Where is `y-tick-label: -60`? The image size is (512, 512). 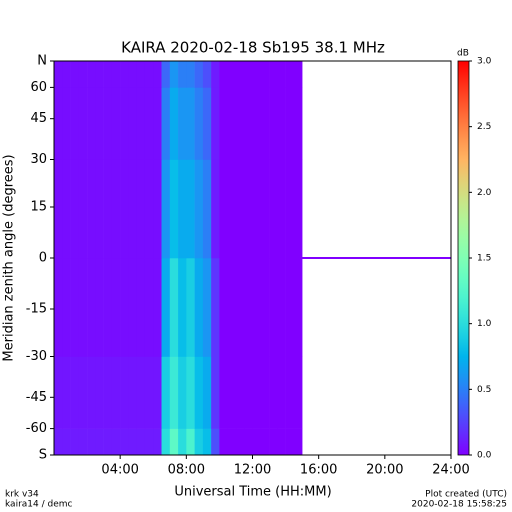 y-tick-label: -60 is located at coordinates (36, 428).